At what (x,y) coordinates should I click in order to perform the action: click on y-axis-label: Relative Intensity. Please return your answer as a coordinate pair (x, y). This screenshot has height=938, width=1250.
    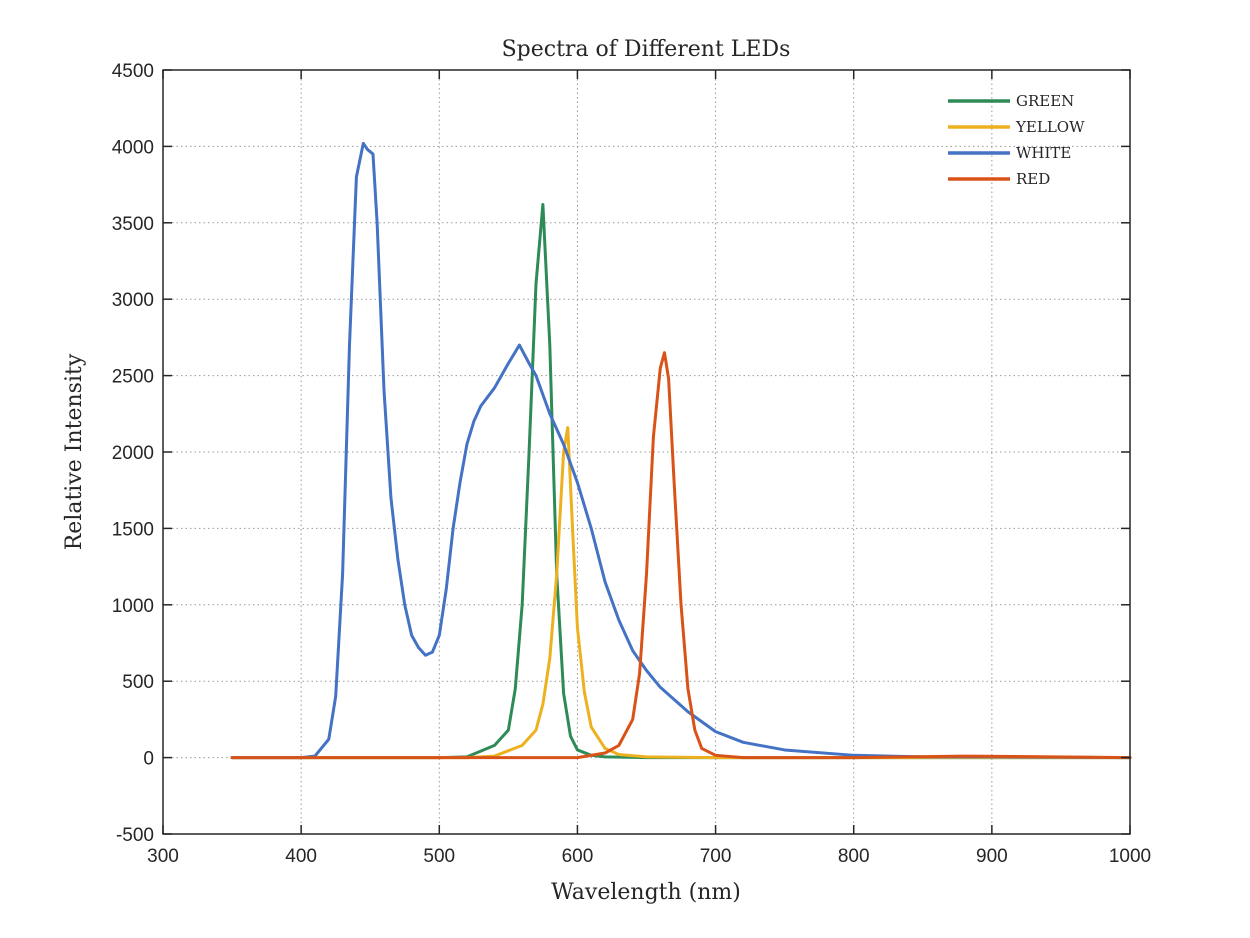
    Looking at the image, I should click on (74, 451).